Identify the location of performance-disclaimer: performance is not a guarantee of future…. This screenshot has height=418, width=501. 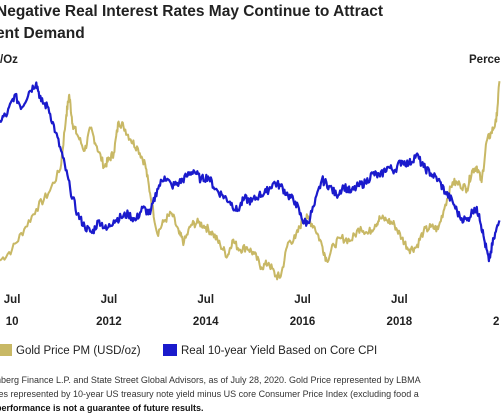
(102, 408).